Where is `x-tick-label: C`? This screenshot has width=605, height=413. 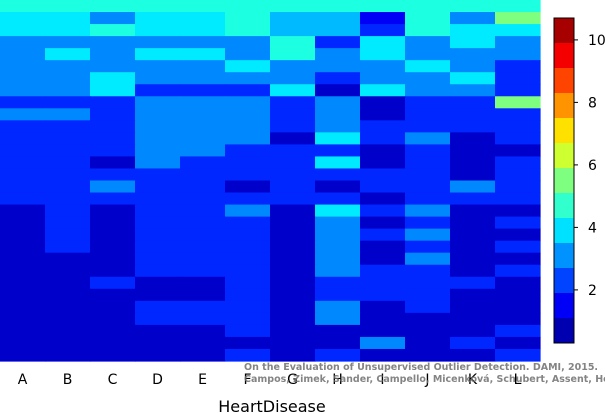 x-tick-label: C is located at coordinates (113, 380).